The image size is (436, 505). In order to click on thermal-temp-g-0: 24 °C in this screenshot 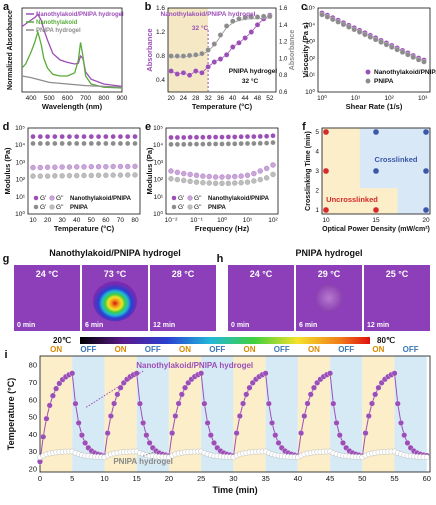, I will do `click(47, 274)`.